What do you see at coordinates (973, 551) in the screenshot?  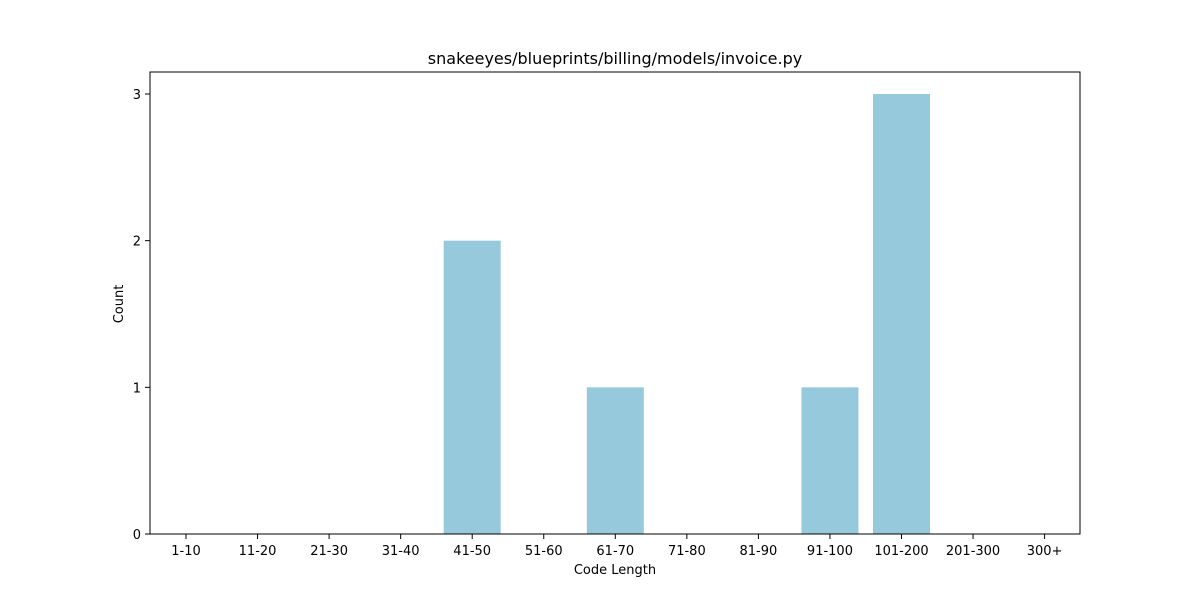 I see `x-tick-label: 201-300` at bounding box center [973, 551].